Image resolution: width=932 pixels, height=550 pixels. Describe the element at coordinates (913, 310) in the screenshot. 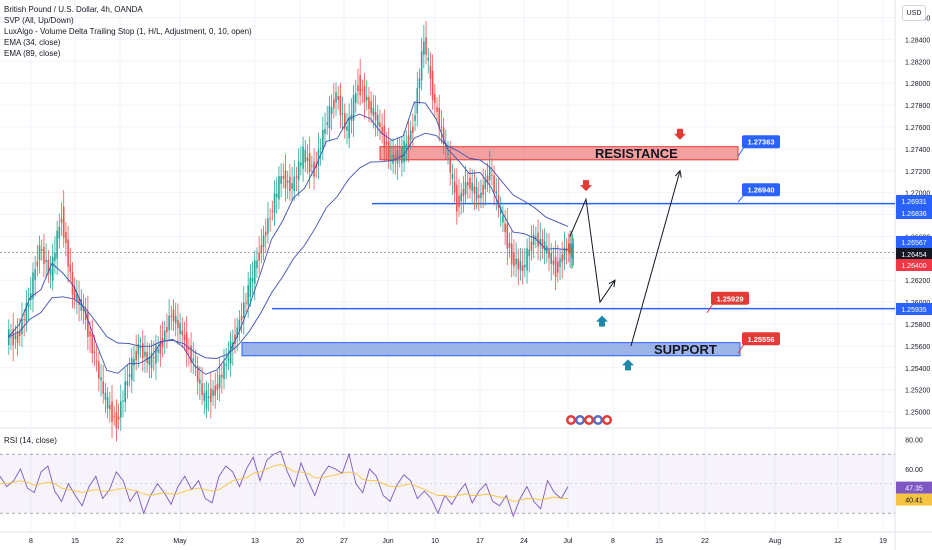

I see `price-axis-label: 1.25935` at that location.